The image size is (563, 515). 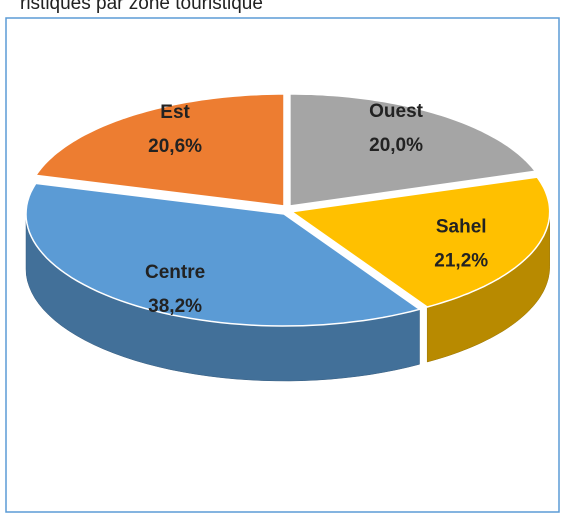 What do you see at coordinates (175, 146) in the screenshot?
I see `slice-value: 20,6%` at bounding box center [175, 146].